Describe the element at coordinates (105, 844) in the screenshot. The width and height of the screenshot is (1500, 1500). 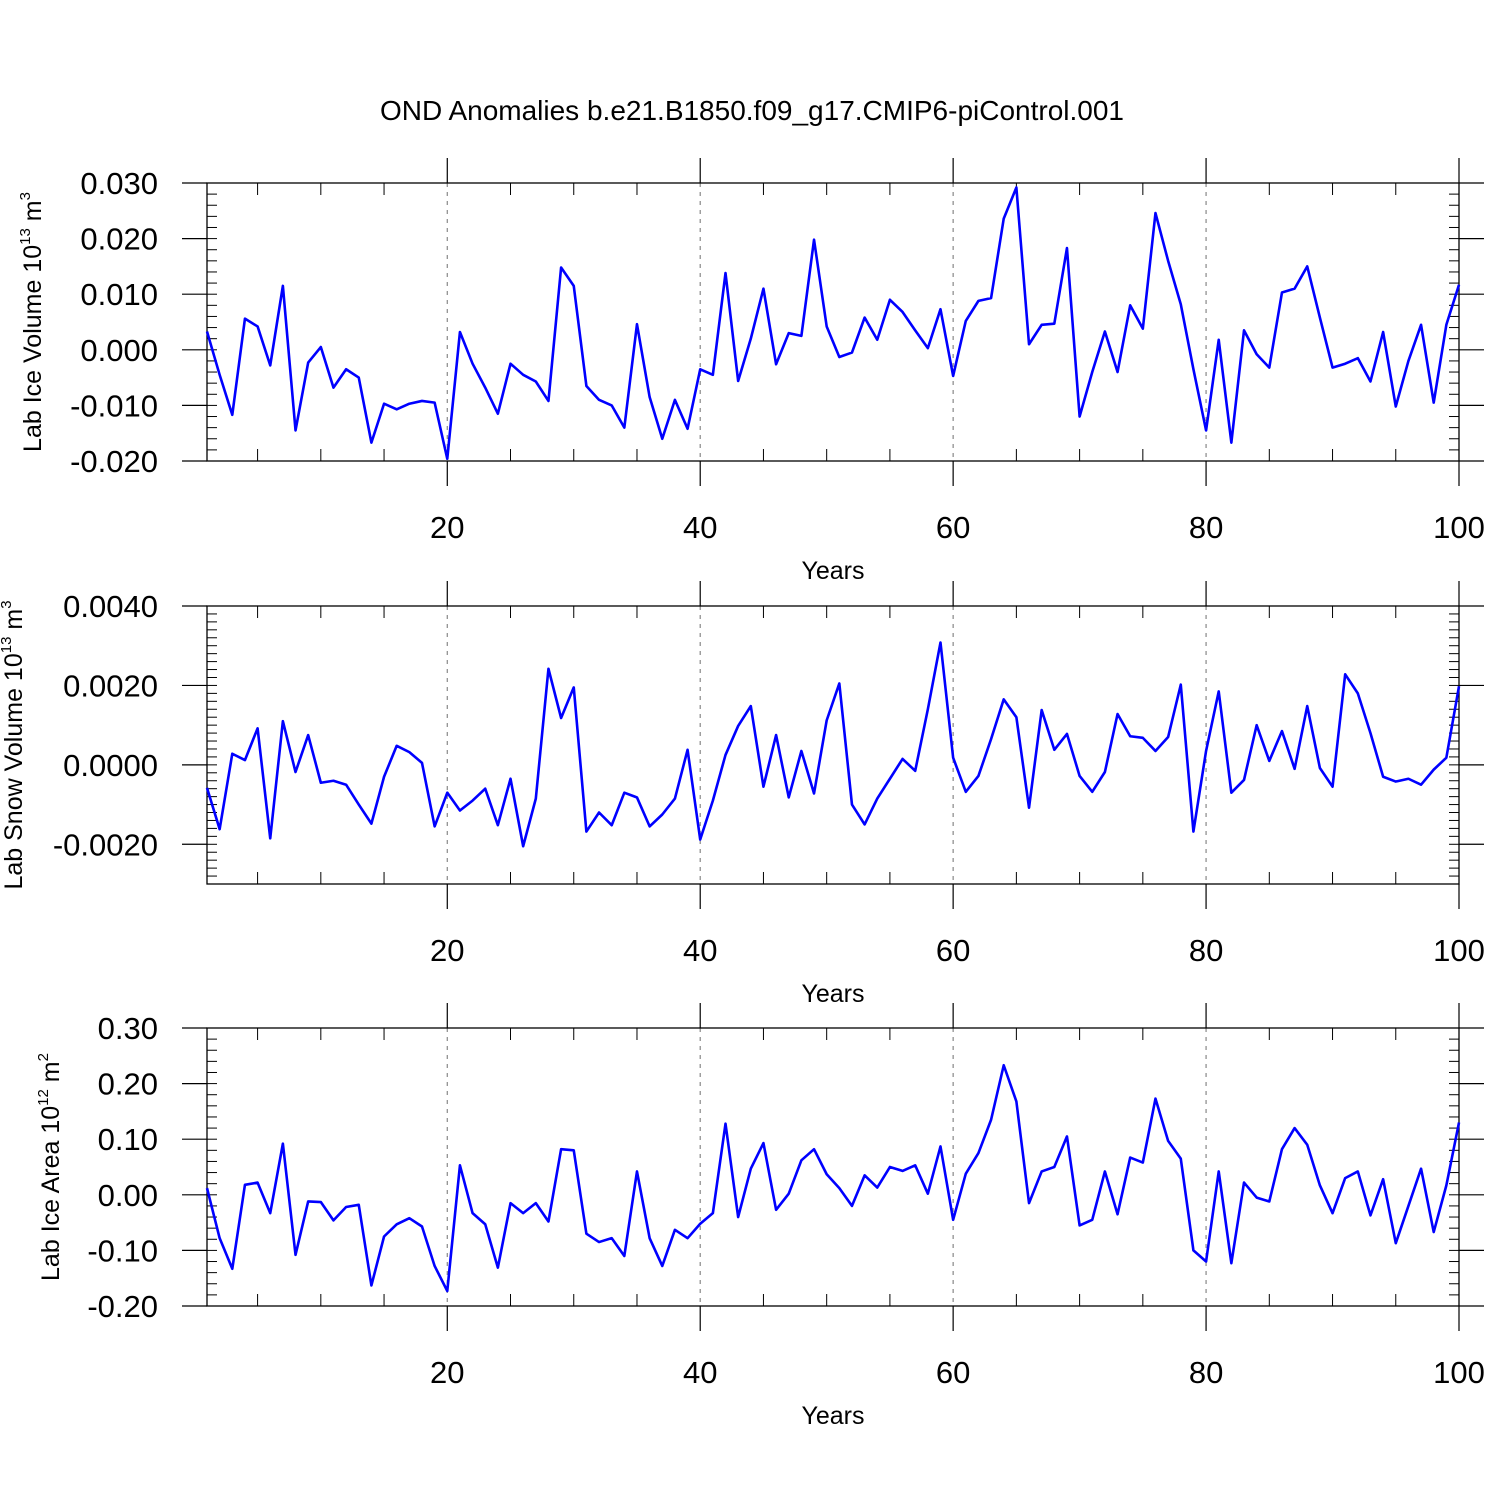
I see `y-tick-label: -0.0020` at that location.